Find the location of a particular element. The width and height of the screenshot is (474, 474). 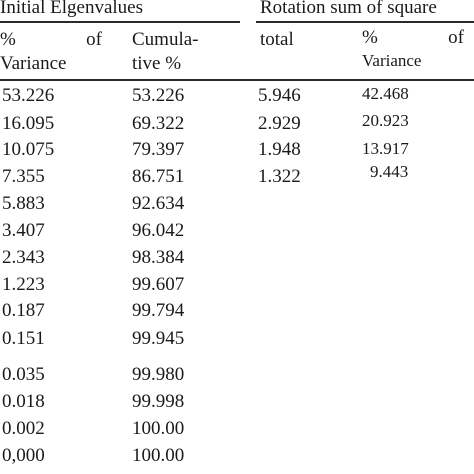

cumulative-cell: 53.226 is located at coordinates (158, 95).